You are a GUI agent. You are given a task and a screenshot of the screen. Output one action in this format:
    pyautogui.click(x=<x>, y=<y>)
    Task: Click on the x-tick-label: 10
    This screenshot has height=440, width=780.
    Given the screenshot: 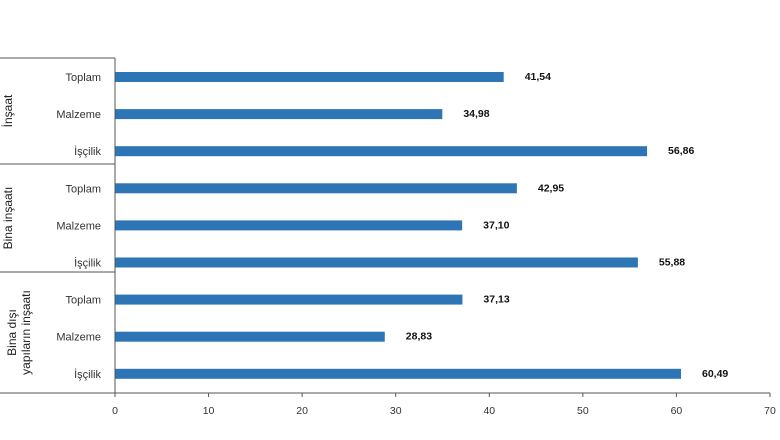 What is the action you would take?
    pyautogui.click(x=209, y=411)
    